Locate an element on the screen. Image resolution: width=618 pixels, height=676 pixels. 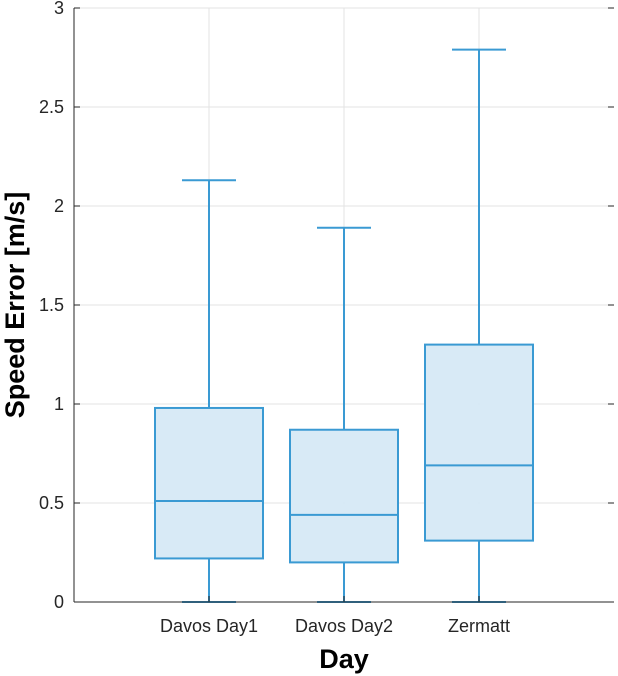
y-tick-label: 0.5 is located at coordinates (51, 503).